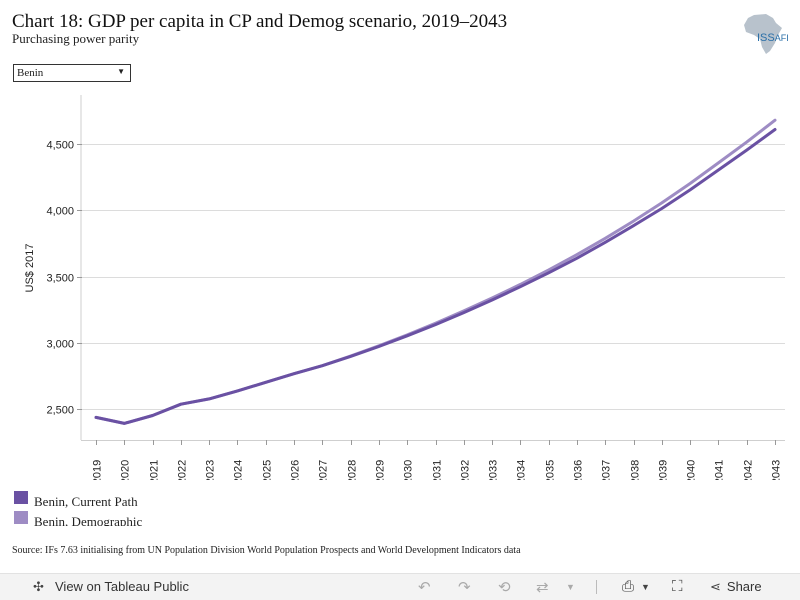 The height and width of the screenshot is (600, 800). I want to click on legend-item-current-path: Benin, Current Path, so click(114, 500).